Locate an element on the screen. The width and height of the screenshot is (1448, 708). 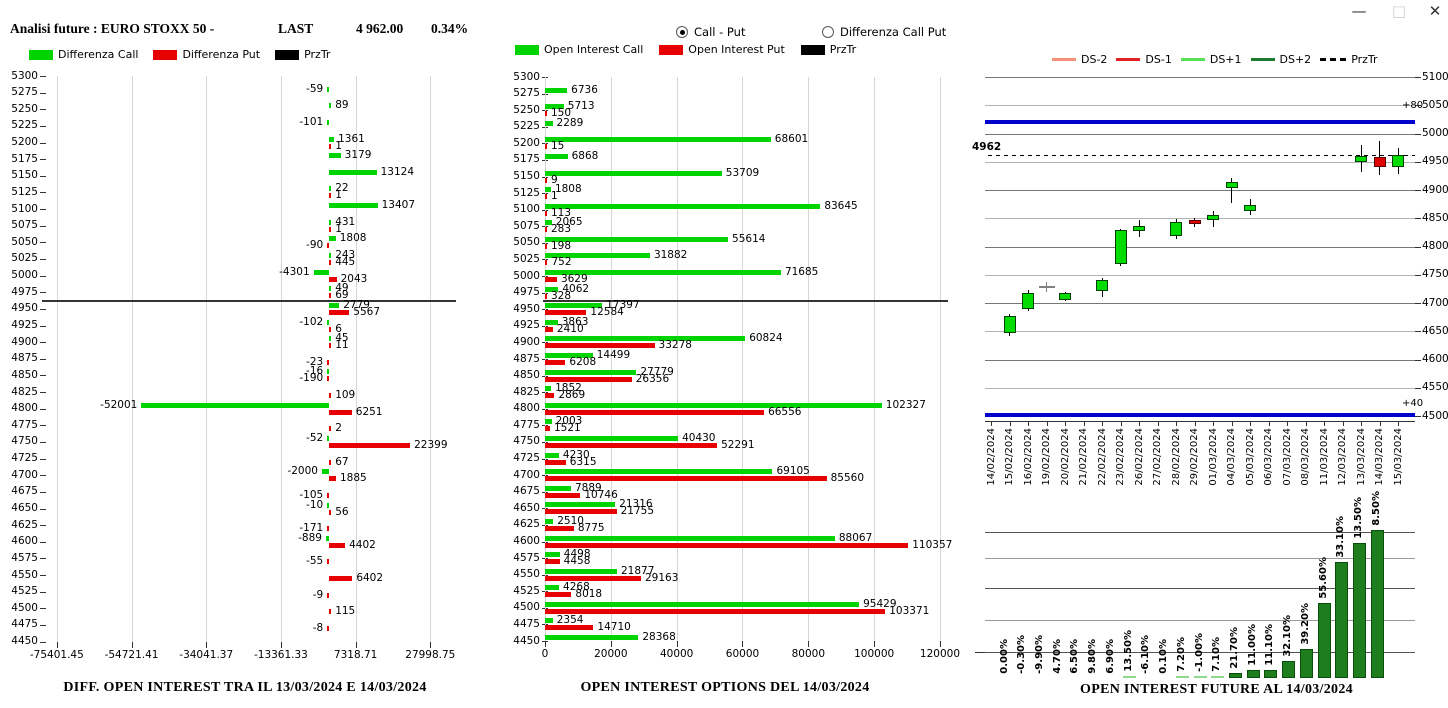
call-bar-value: 2354 is located at coordinates (570, 620).